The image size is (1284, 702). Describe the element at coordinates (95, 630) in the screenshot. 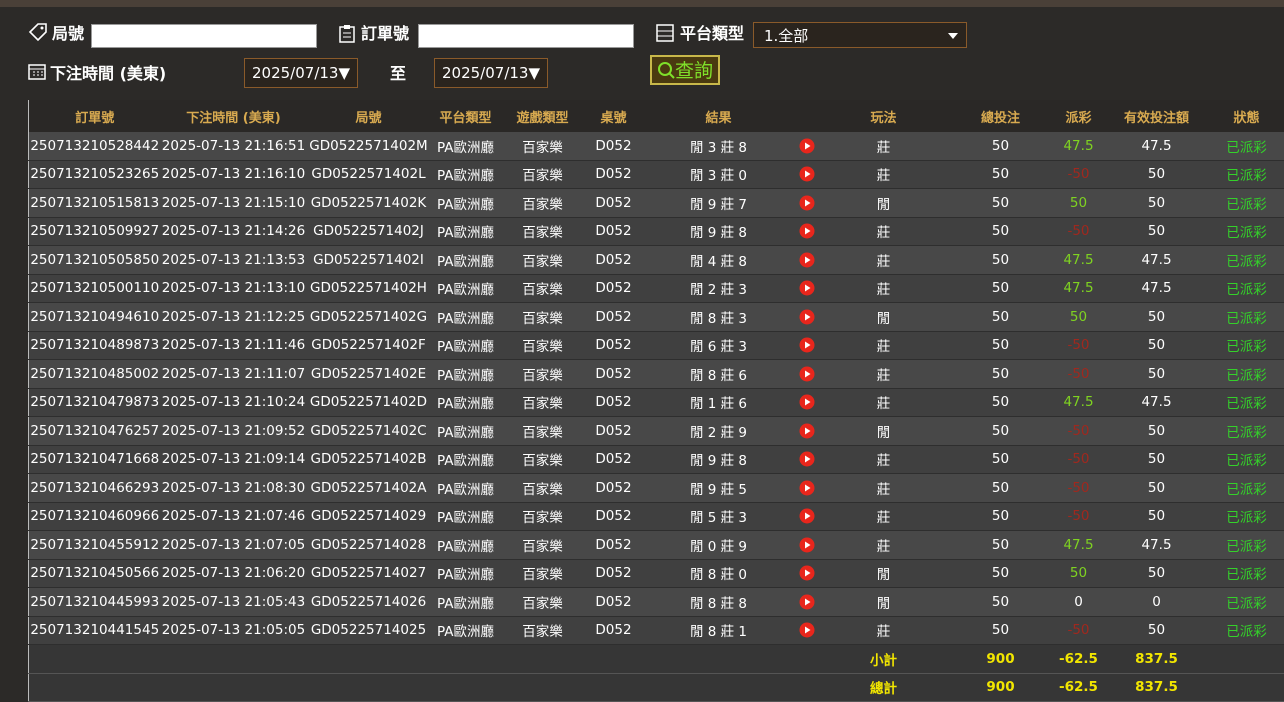

I see `cell: 250713210441545` at that location.